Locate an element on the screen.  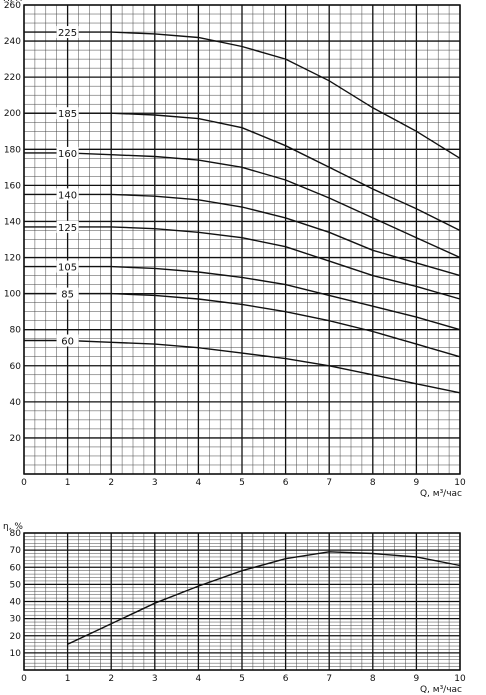
series-label: 185 is located at coordinates (67, 114).